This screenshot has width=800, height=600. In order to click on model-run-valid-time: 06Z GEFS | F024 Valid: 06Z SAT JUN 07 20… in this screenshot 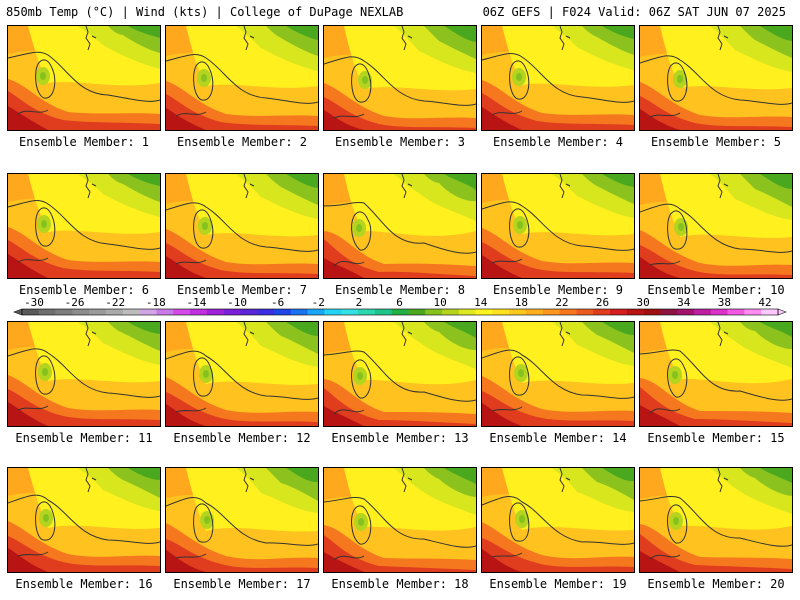, I will do `click(634, 12)`.